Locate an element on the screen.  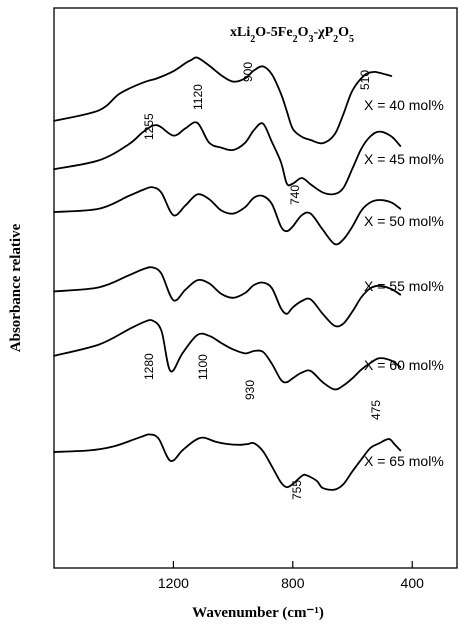
series-label: X = 65 mol% is located at coordinates (404, 461).